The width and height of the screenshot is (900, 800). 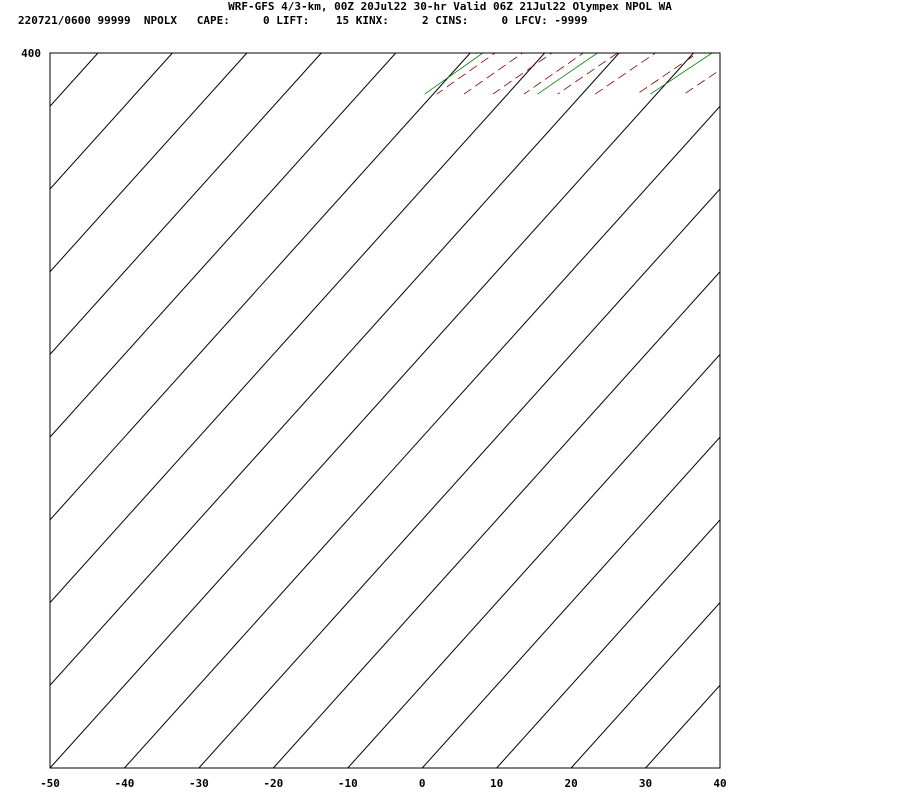 I want to click on x-tick-label: 0, so click(x=422, y=783).